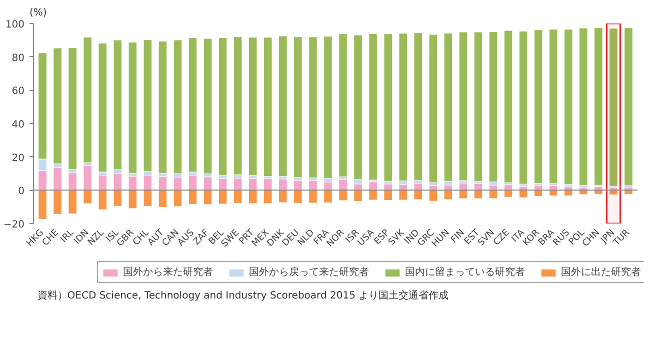 The height and width of the screenshot is (339, 648). I want to click on legend-label: 国内に留まっている研究者, so click(465, 272).